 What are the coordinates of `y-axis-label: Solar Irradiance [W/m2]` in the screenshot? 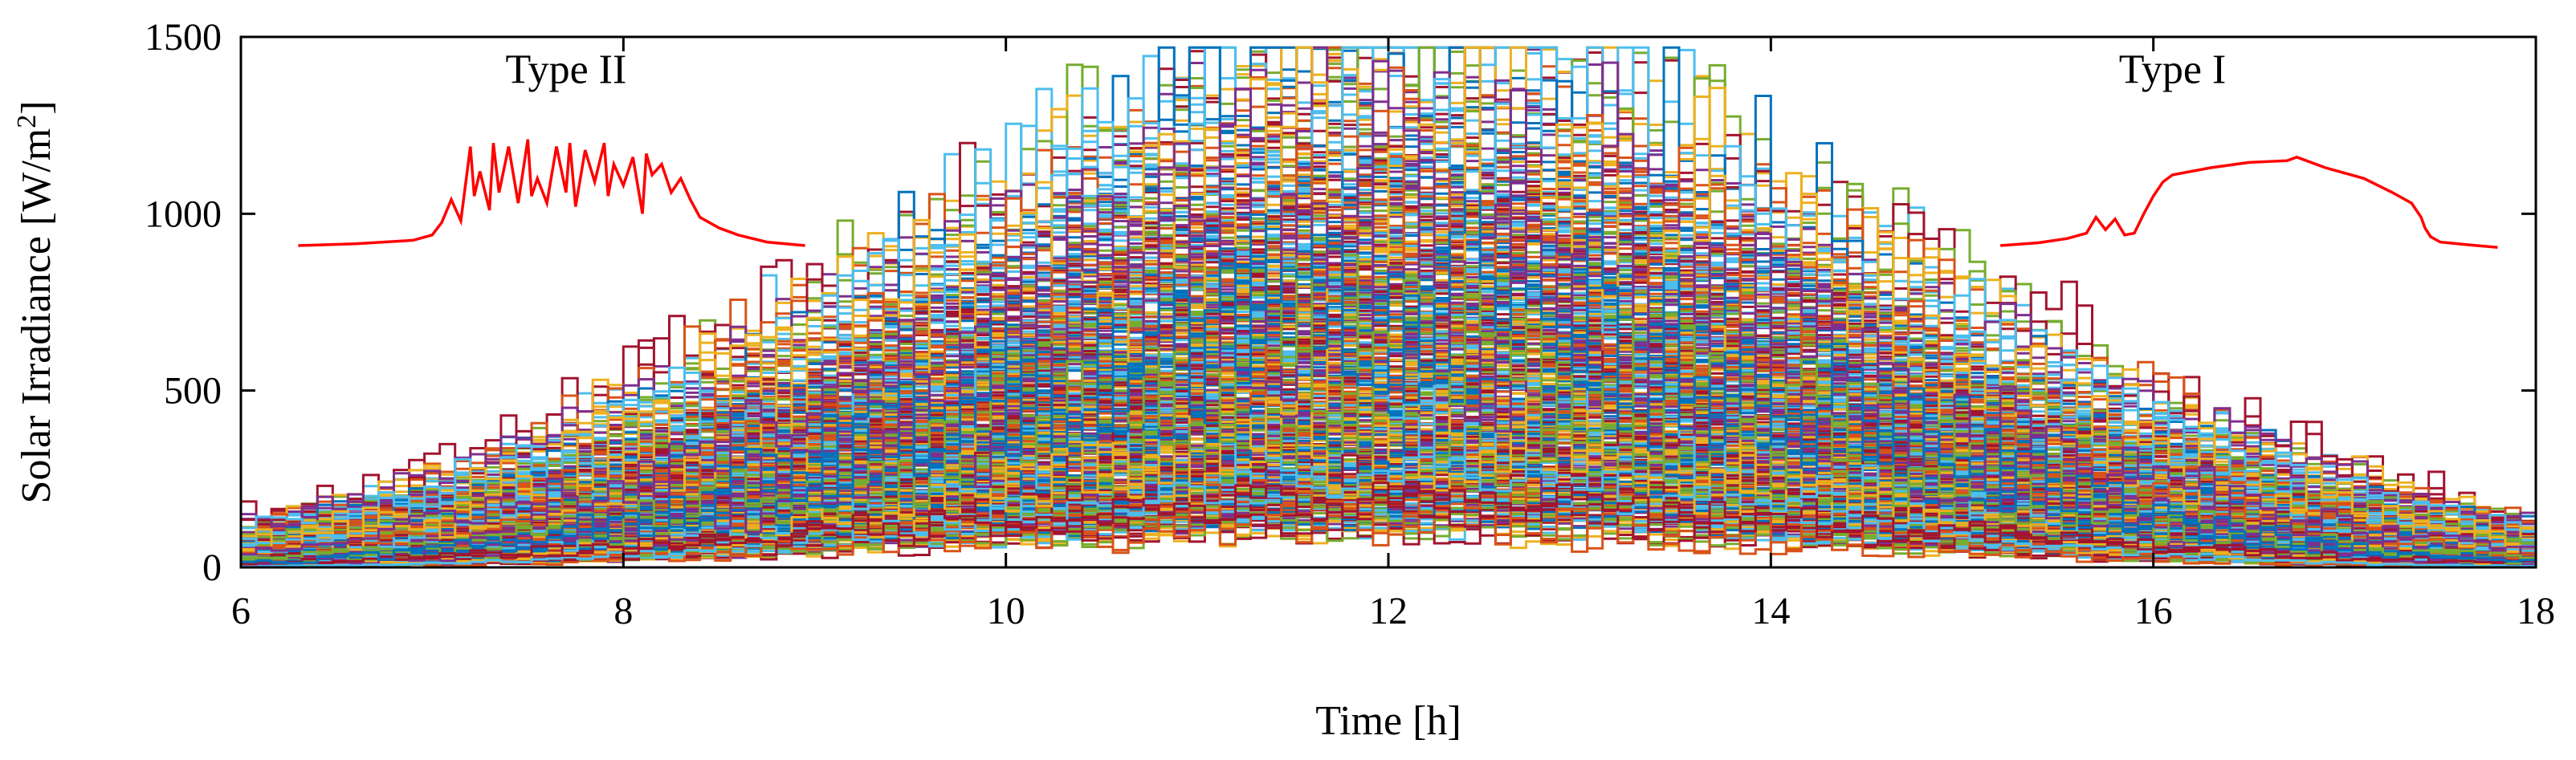 It's located at (35, 301).